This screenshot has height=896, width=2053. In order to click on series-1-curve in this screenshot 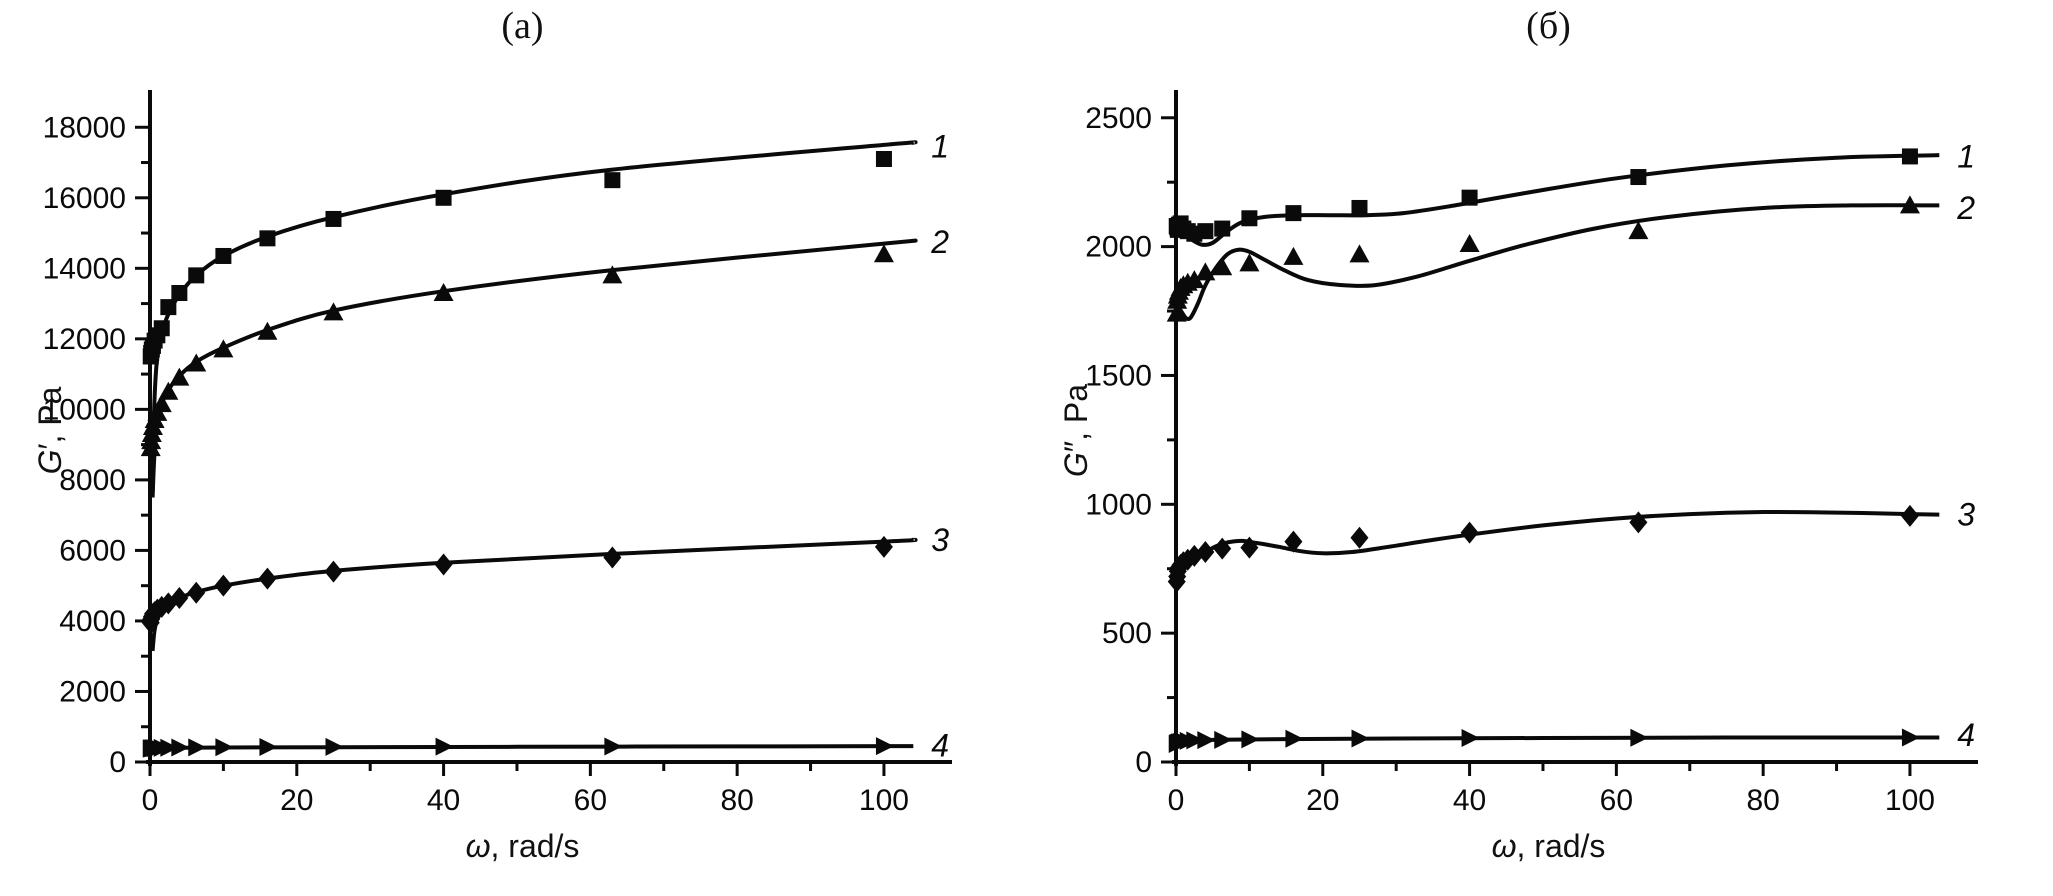, I will do `click(1558, 200)`.